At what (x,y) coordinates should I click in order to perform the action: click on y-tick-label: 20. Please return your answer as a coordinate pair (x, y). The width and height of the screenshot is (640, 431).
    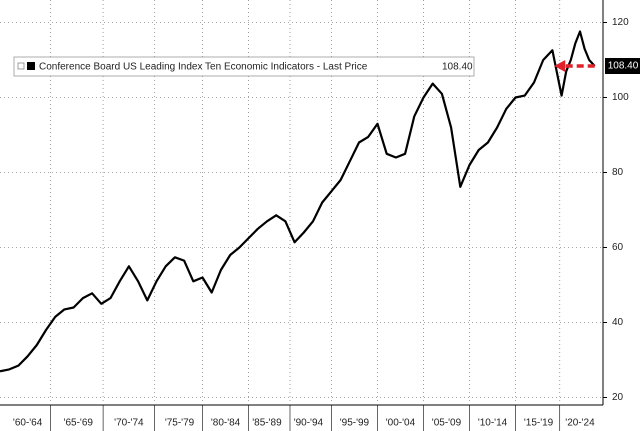
    Looking at the image, I should click on (618, 397).